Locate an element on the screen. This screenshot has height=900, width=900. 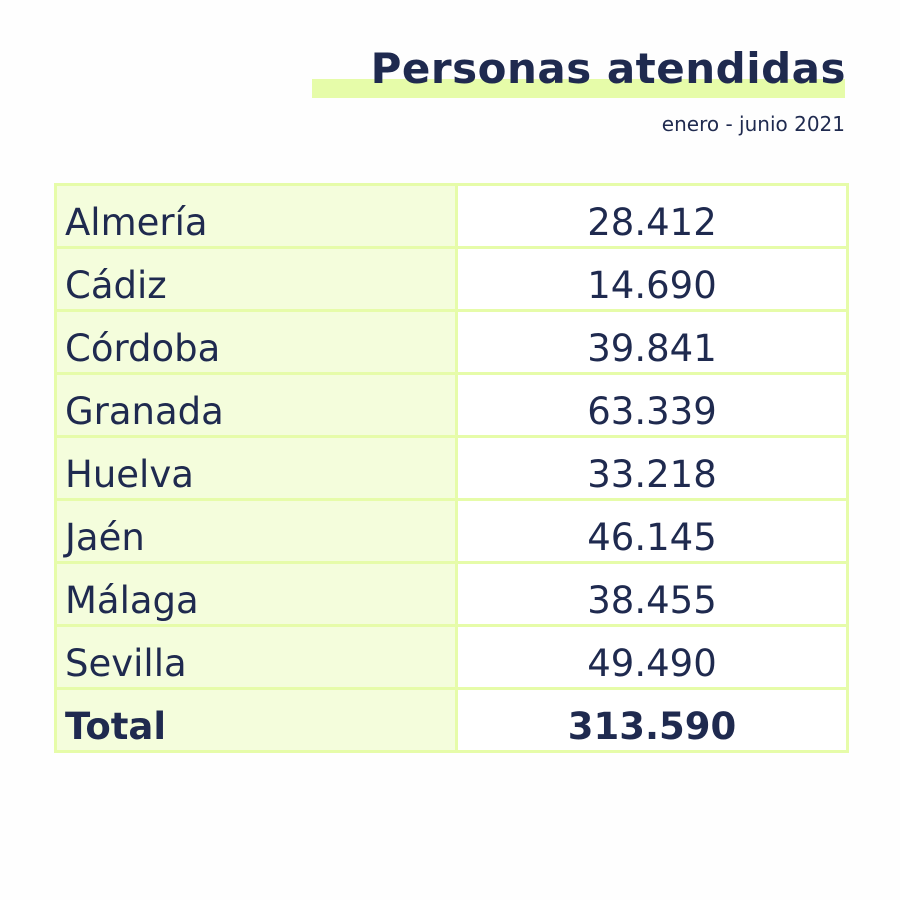
people-count: 39.841 is located at coordinates (652, 342).